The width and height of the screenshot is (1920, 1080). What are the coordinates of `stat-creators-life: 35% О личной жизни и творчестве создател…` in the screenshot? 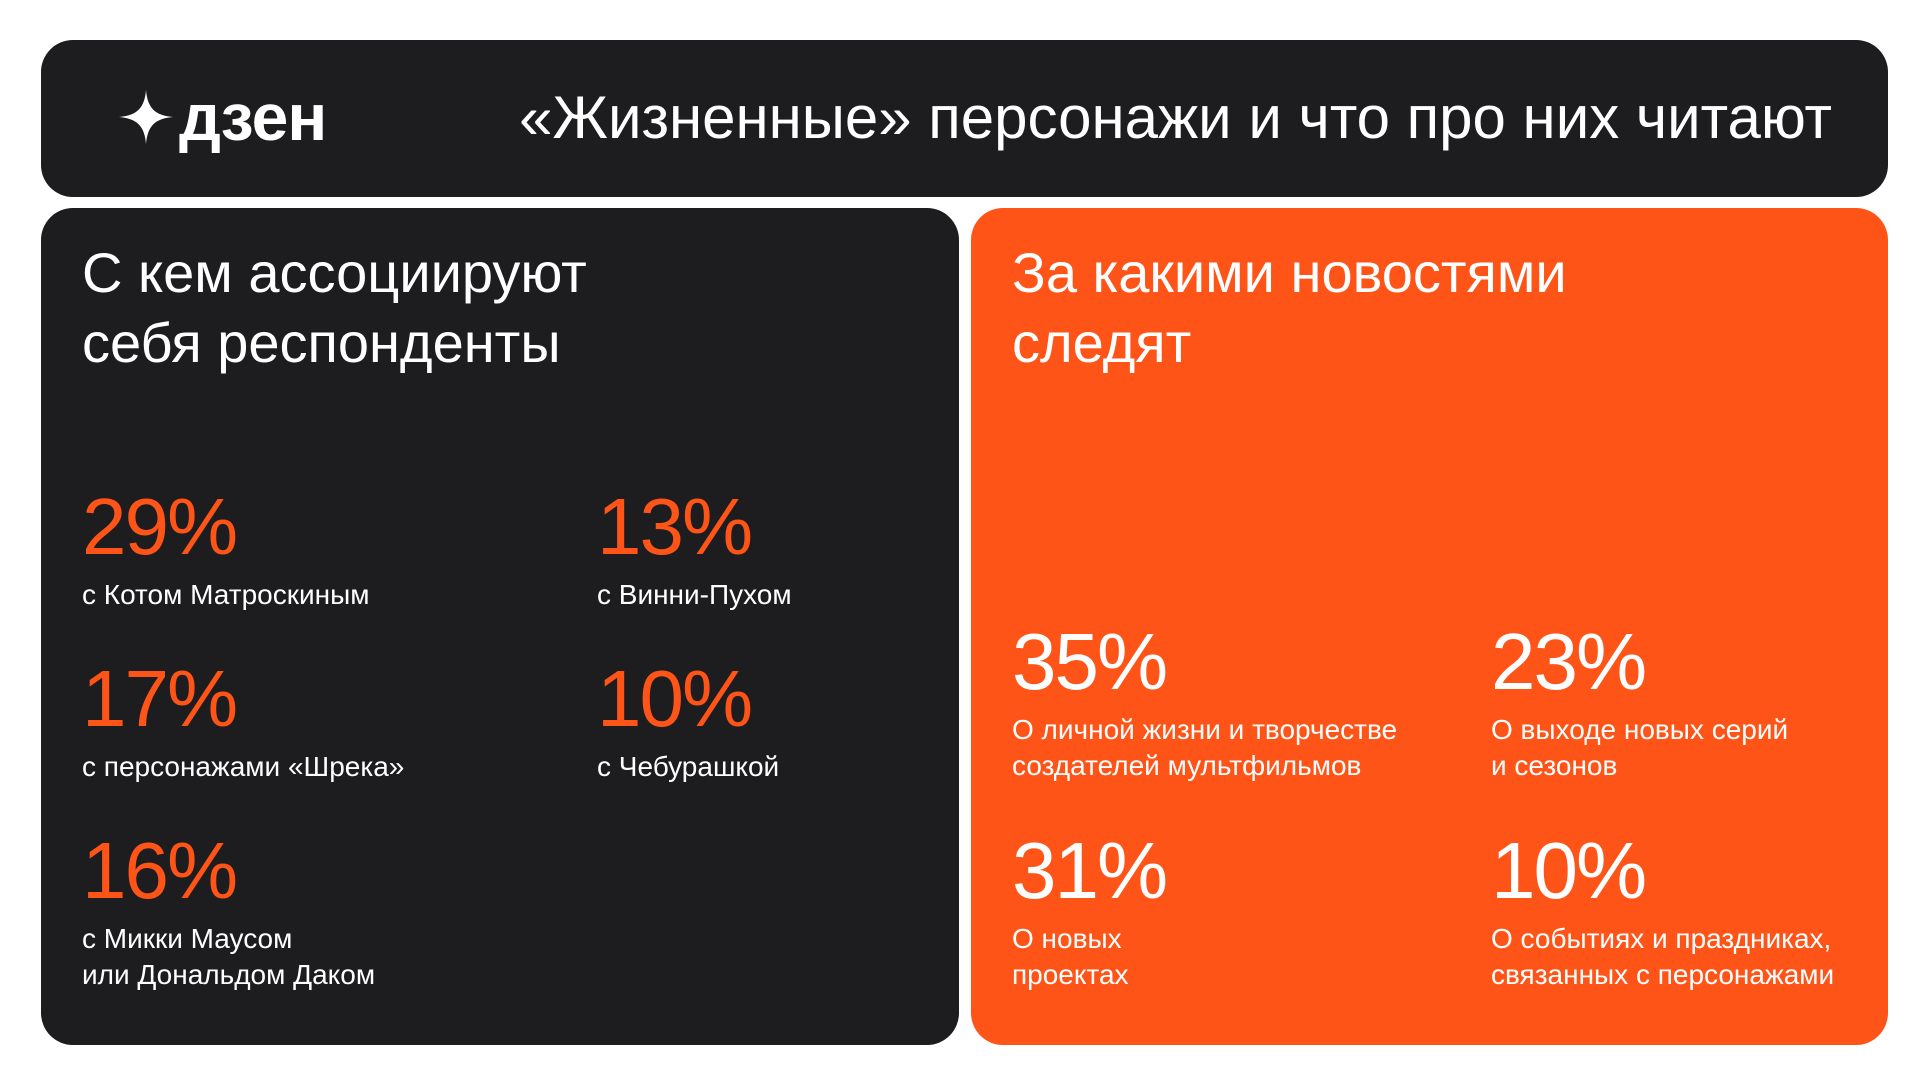 It's located at (1204, 701).